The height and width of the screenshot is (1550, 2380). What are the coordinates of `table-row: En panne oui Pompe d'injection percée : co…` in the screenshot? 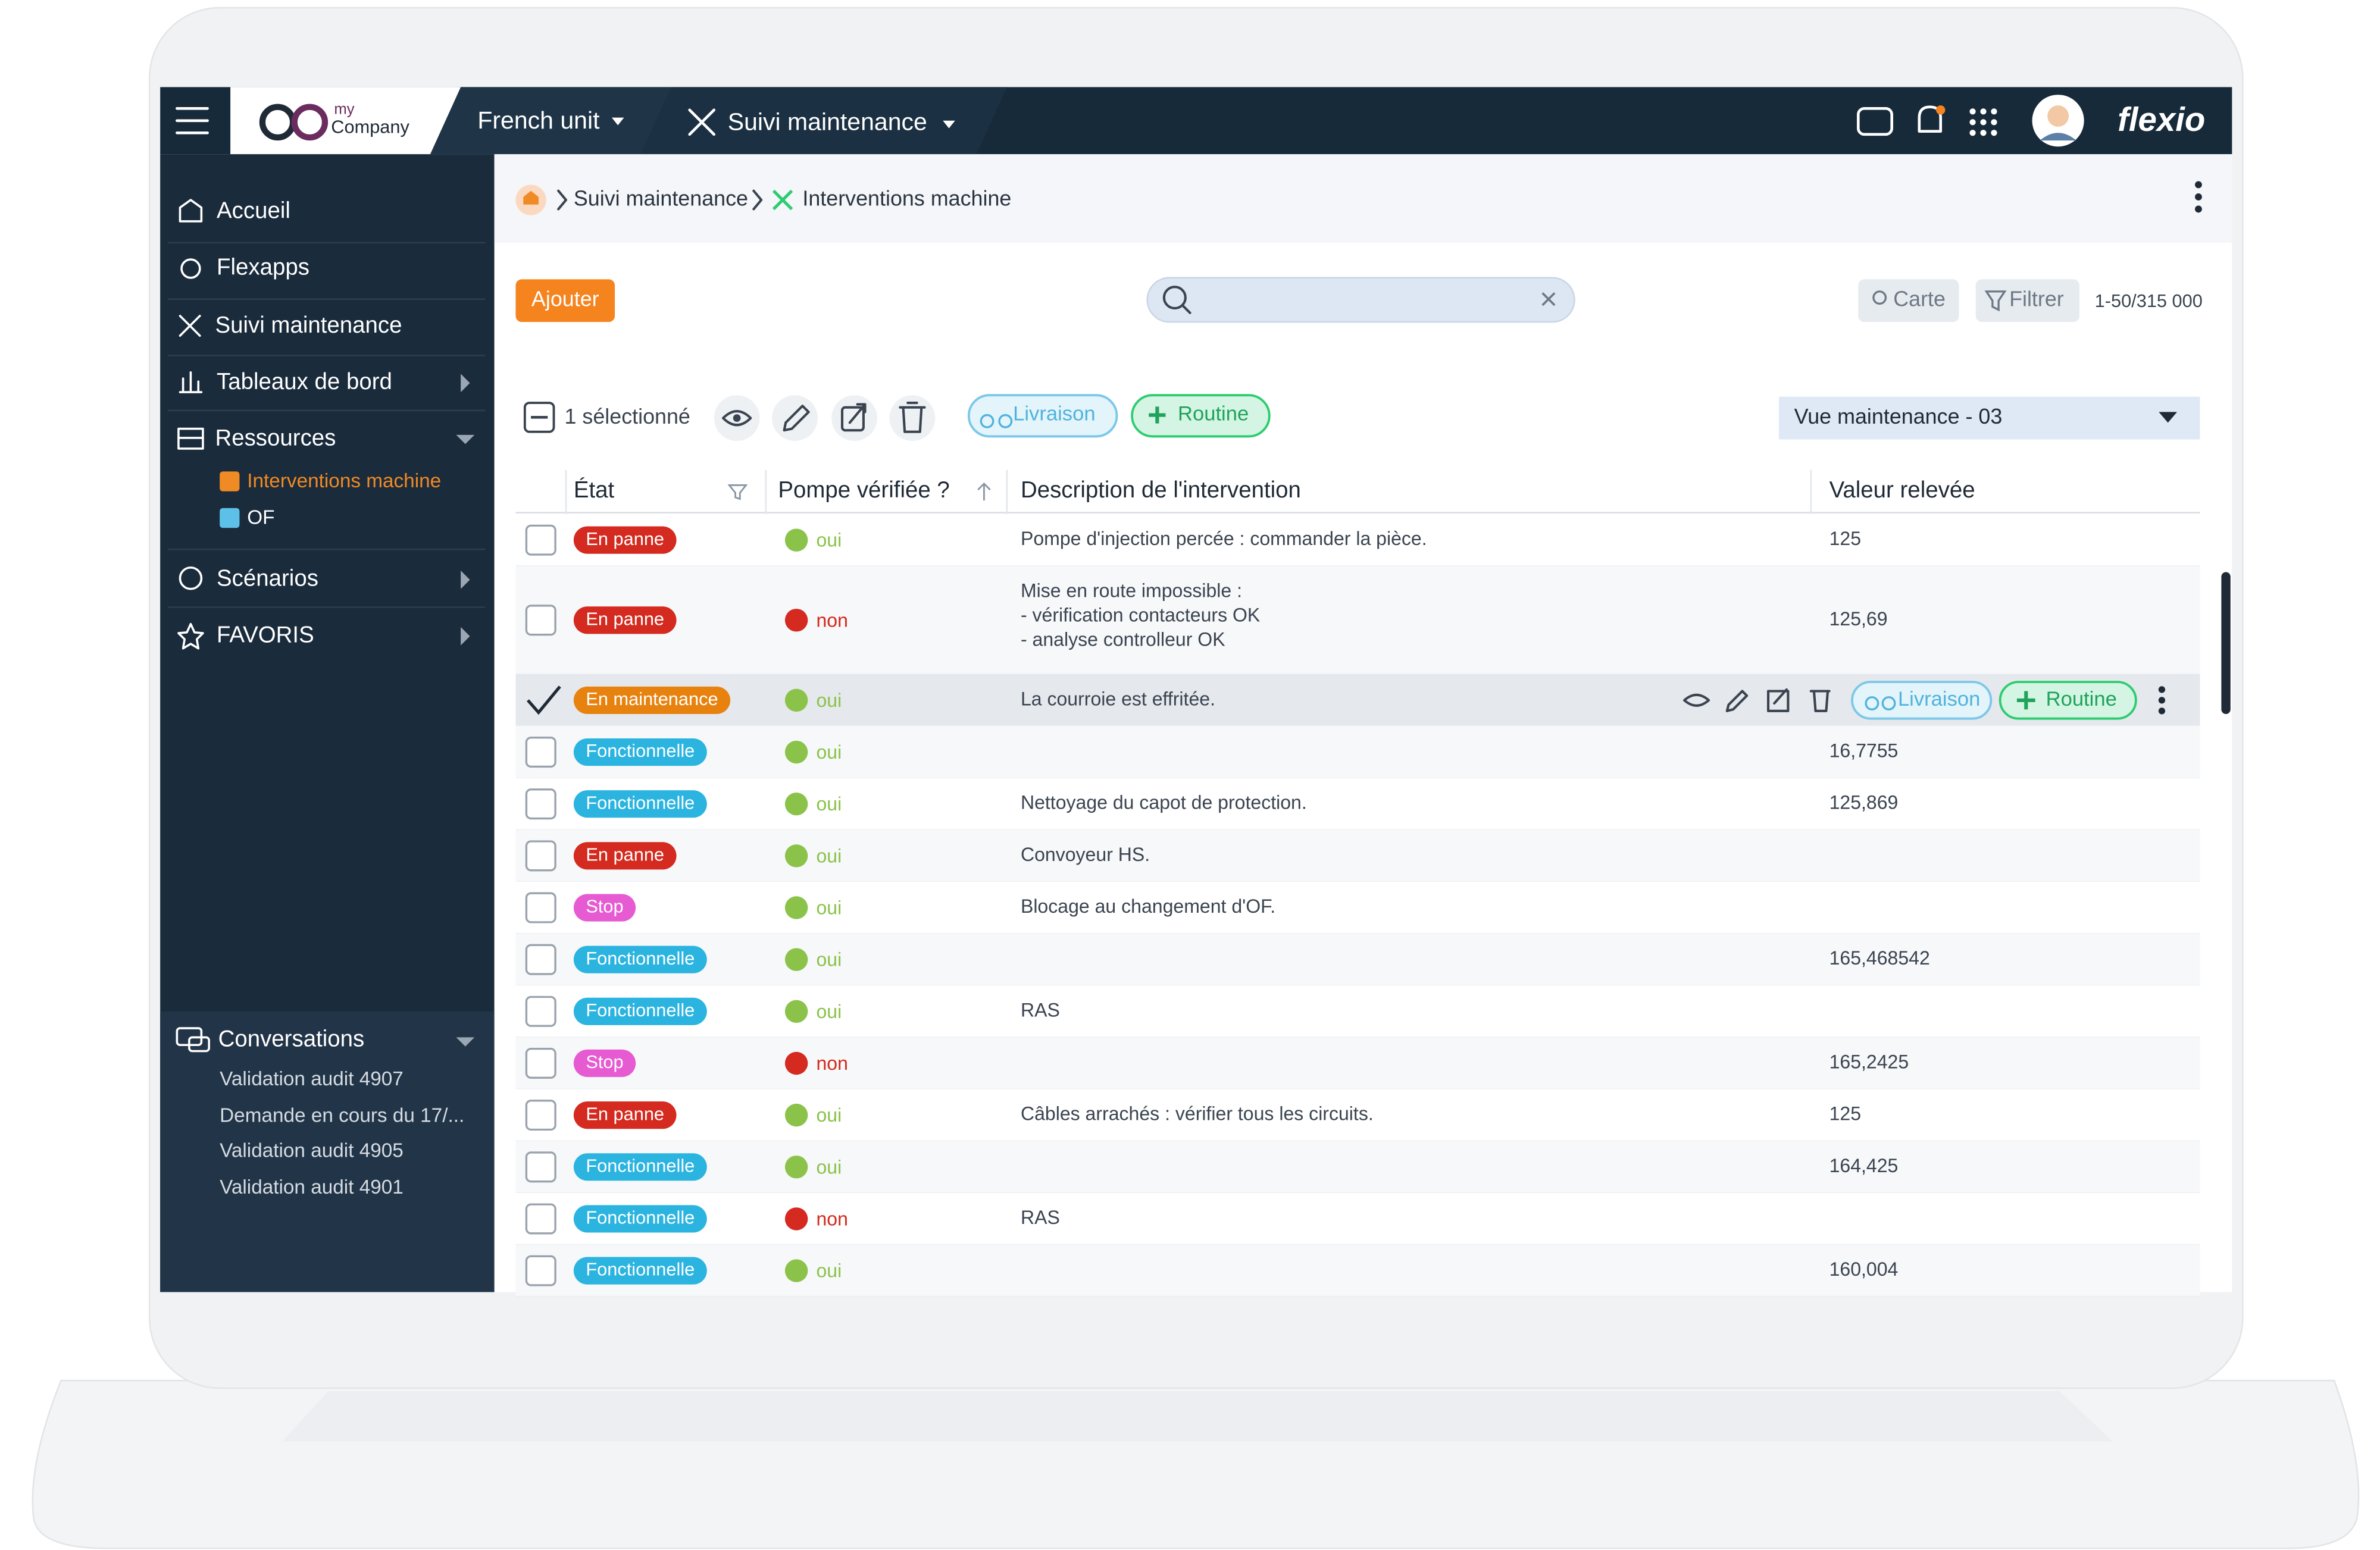 It's located at (1358, 540).